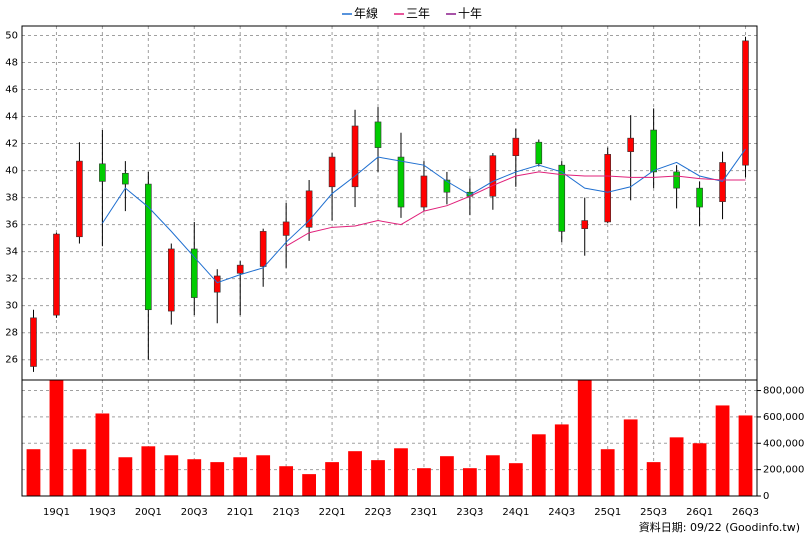 This screenshot has height=540, width=808. Describe the element at coordinates (766, 496) in the screenshot. I see `y-tick-label: 0` at that location.